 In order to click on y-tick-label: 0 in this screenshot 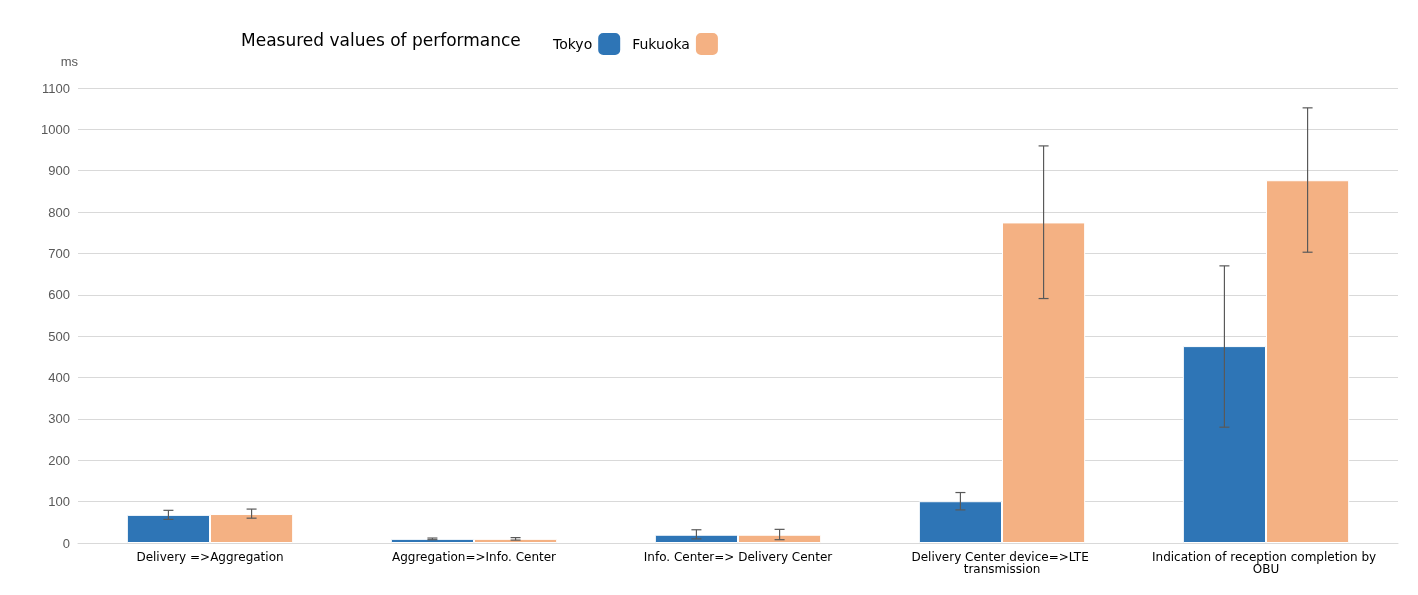, I will do `click(66, 543)`.